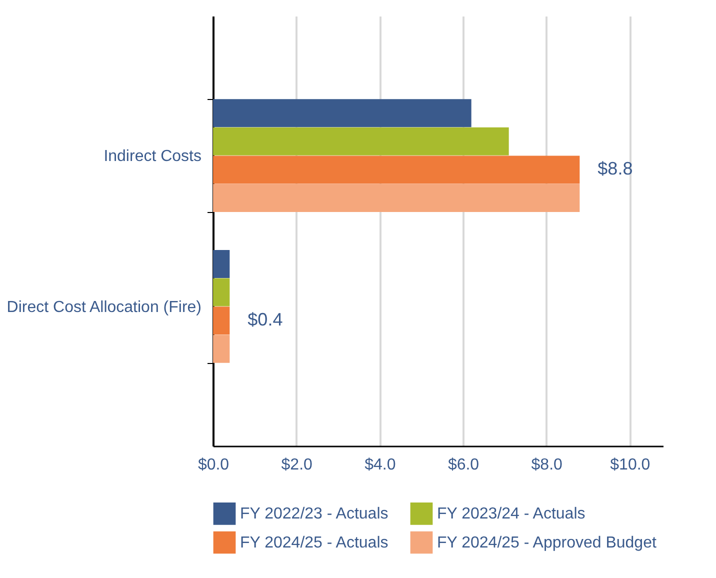  Describe the element at coordinates (297, 465) in the screenshot. I see `x-tick-label: $2.0` at that location.